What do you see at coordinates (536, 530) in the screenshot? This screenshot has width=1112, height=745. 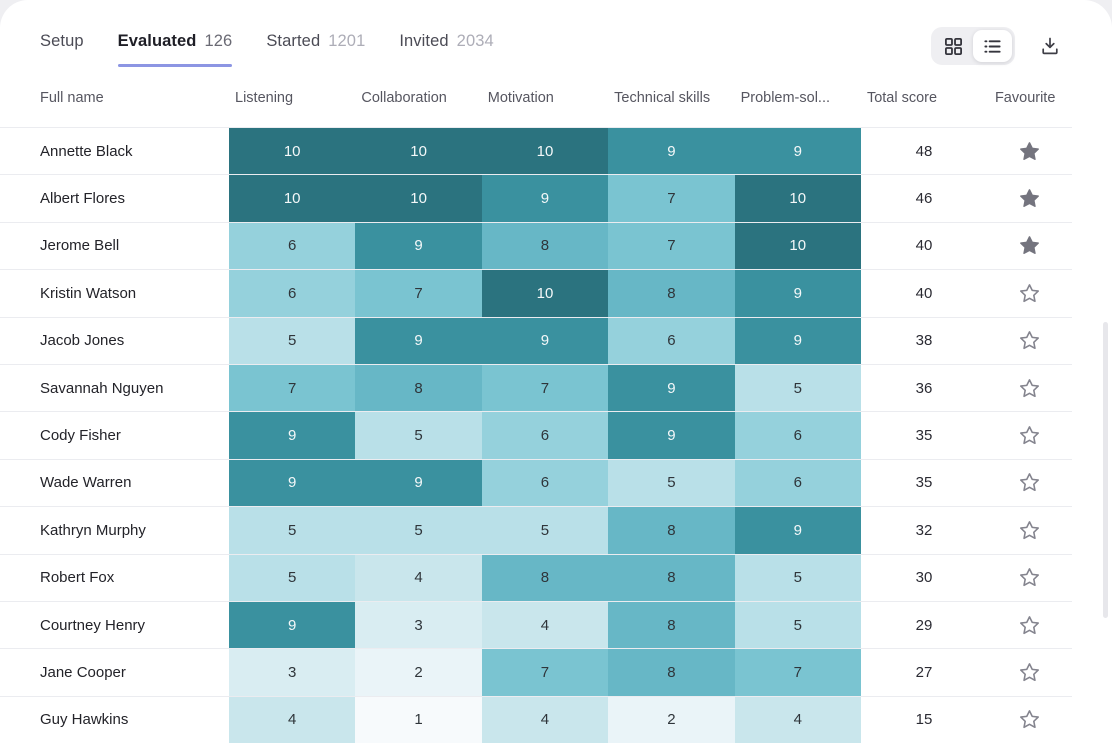 I see `table-row: Kathryn Murphy 5 5 5 8 9 32` at bounding box center [536, 530].